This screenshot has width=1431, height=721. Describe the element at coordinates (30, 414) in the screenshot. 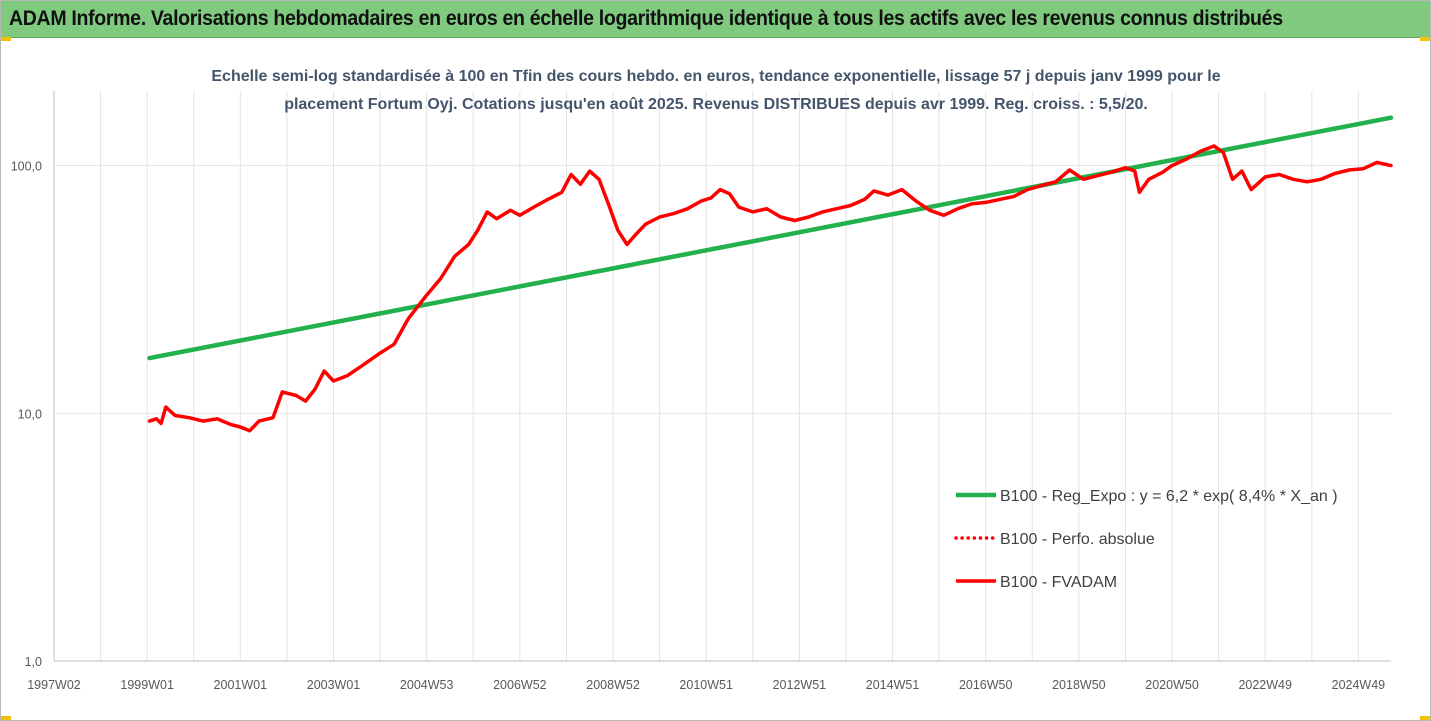

I see `y-tick-label: 10,0` at that location.